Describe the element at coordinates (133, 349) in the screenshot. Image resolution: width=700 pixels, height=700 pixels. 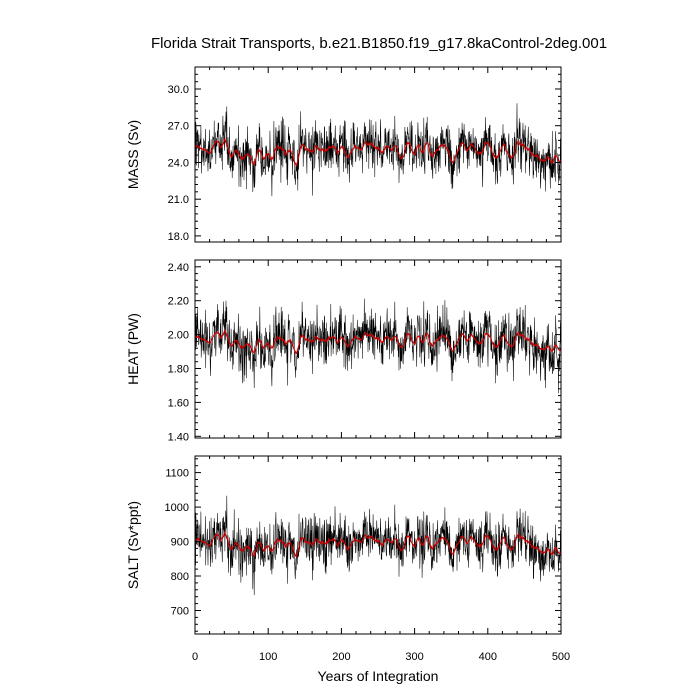
I see `y-axis-label-heat: HEAT (PW)` at that location.